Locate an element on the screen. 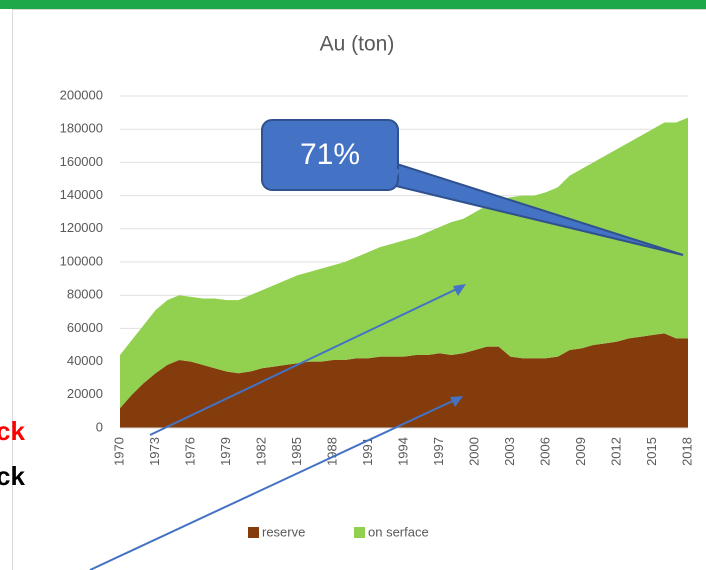  x-tick-label: 1976 is located at coordinates (189, 451).